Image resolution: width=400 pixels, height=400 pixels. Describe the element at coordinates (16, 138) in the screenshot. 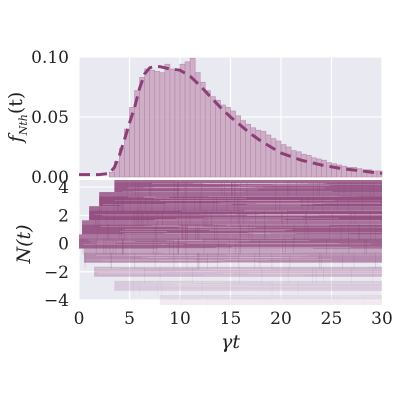

I see `density-y-label-main: f` at that location.